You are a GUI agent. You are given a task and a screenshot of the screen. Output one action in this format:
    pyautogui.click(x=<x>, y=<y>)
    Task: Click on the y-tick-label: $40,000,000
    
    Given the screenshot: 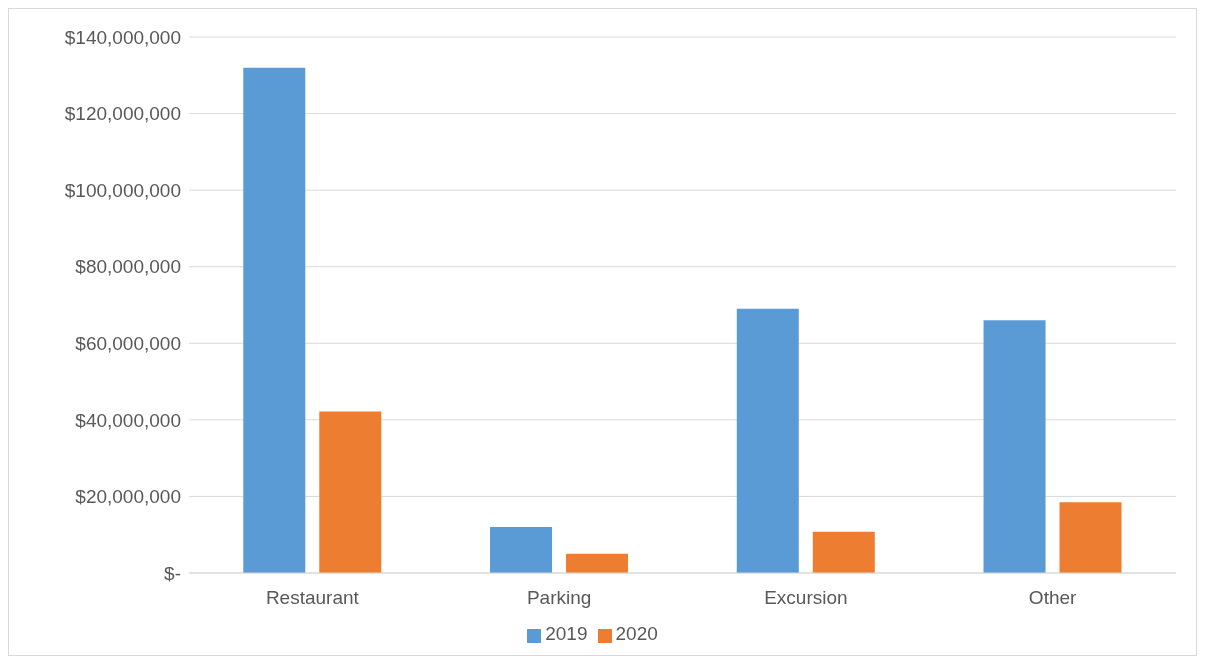 What is the action you would take?
    pyautogui.click(x=128, y=420)
    